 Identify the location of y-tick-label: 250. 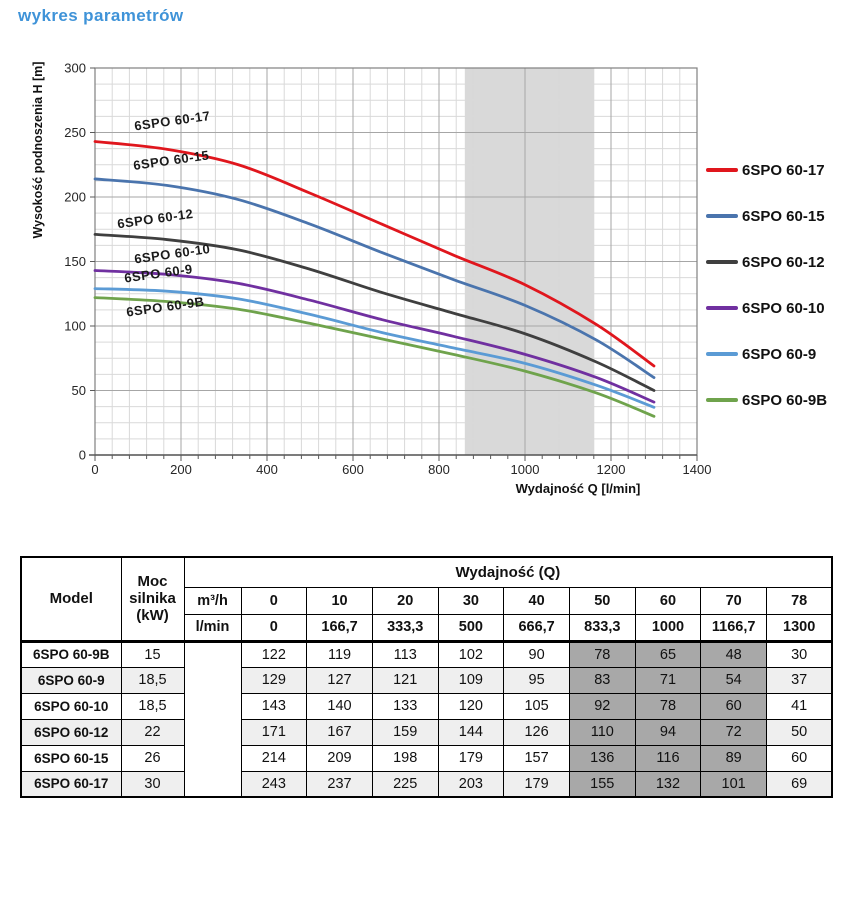
(75, 132).